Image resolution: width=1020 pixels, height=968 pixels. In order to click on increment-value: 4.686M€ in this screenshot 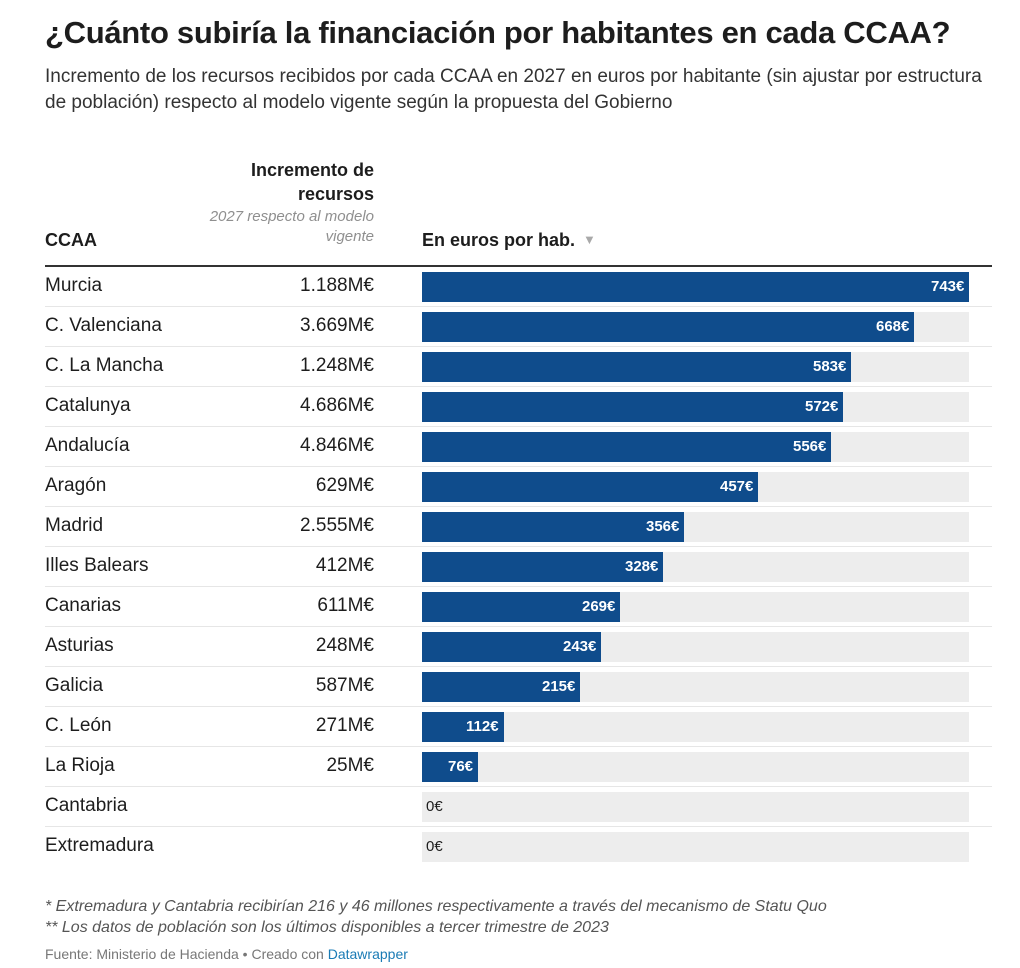, I will do `click(337, 405)`.